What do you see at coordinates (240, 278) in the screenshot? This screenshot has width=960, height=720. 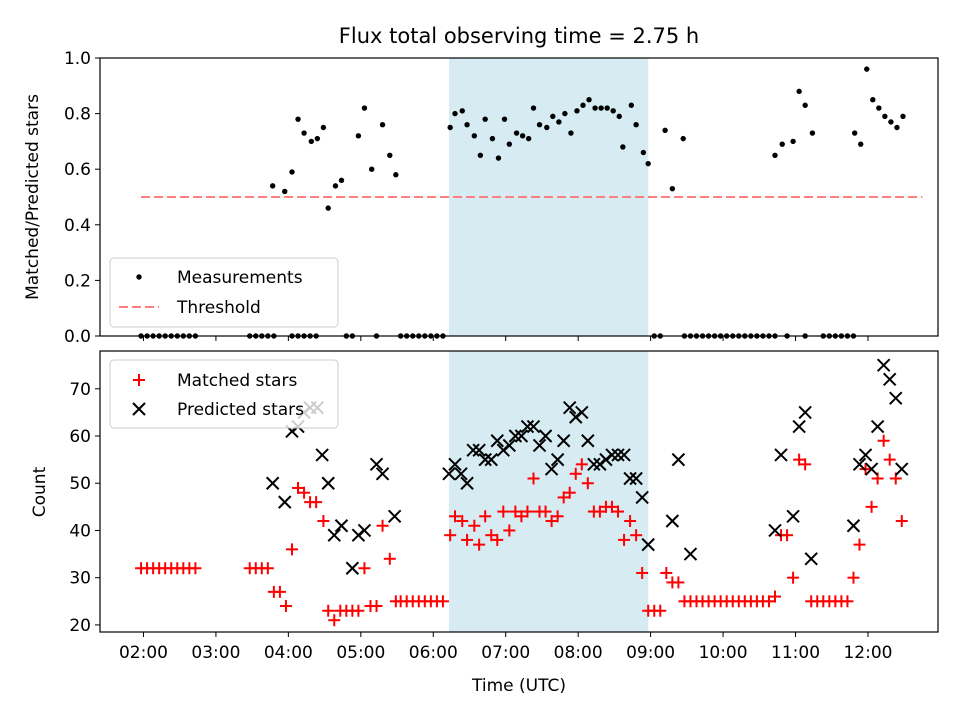 I see `legend-measurements-label: Measurements` at bounding box center [240, 278].